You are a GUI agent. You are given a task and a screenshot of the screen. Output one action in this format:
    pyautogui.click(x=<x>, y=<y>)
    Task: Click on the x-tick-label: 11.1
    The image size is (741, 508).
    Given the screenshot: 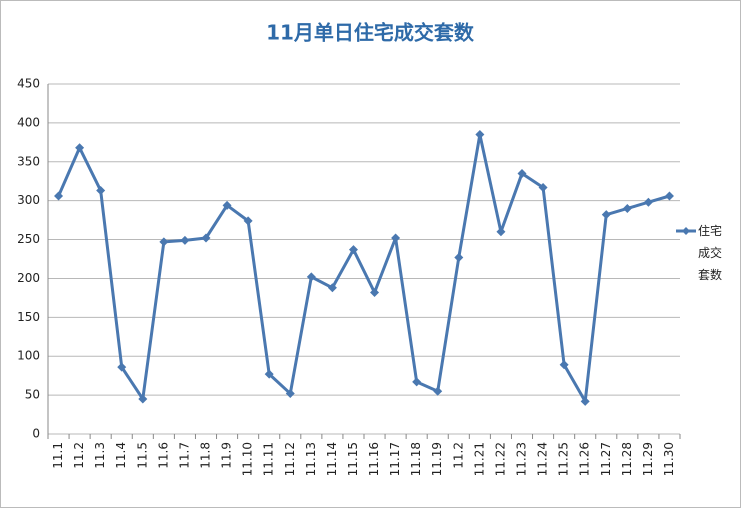 What is the action you would take?
    pyautogui.click(x=58, y=455)
    